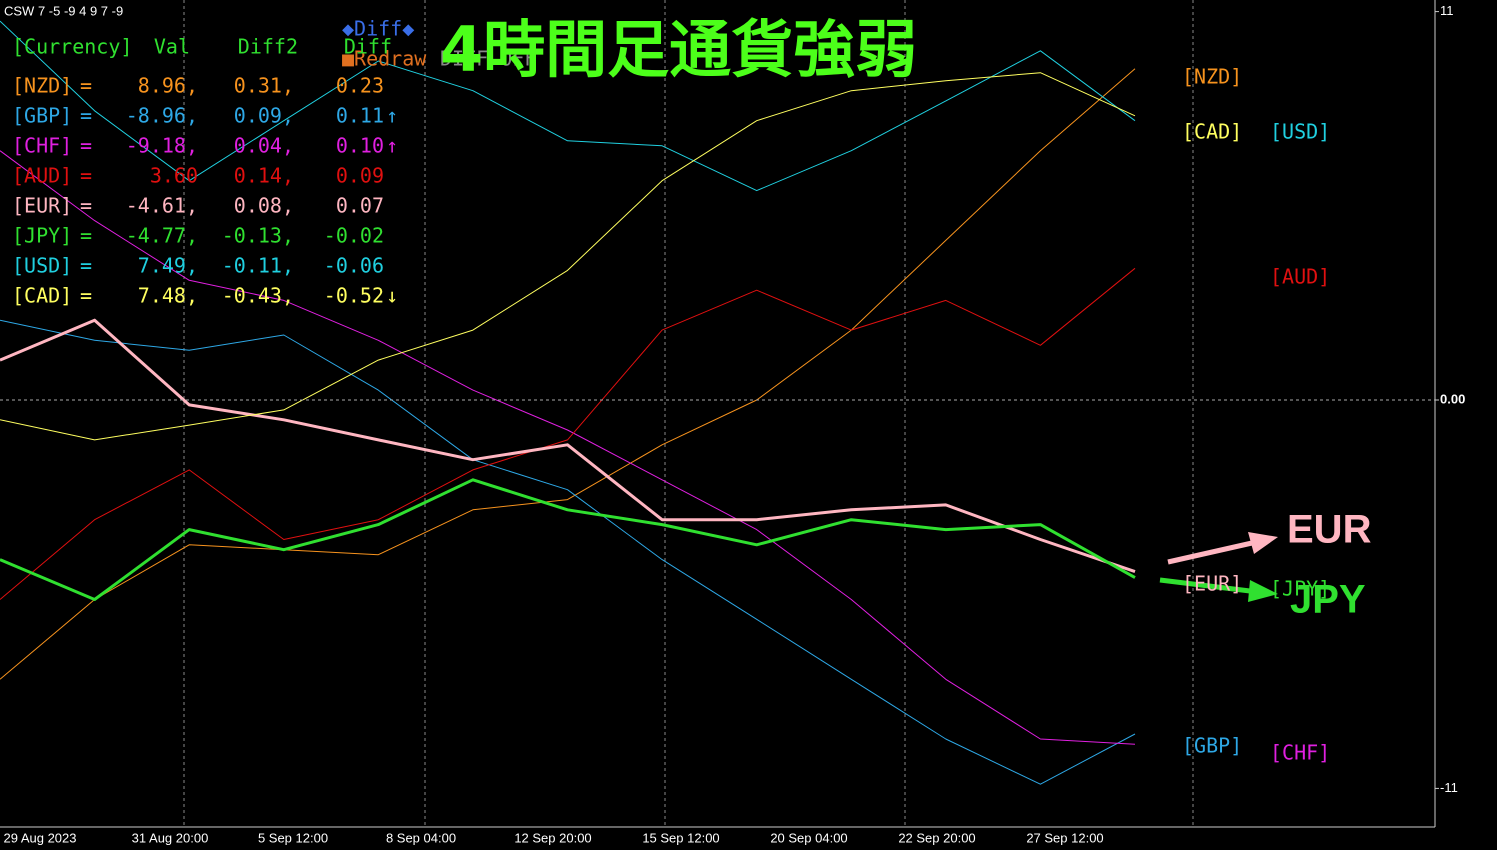  I want to click on legend-item: ◆Diff◆, so click(378, 29).